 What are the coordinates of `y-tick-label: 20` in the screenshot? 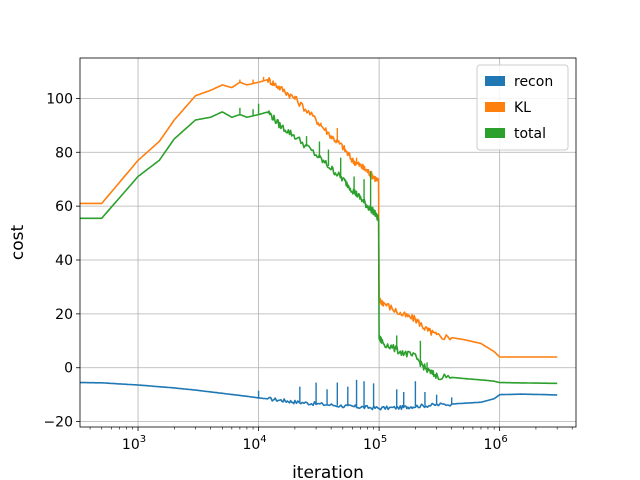 It's located at (64, 315).